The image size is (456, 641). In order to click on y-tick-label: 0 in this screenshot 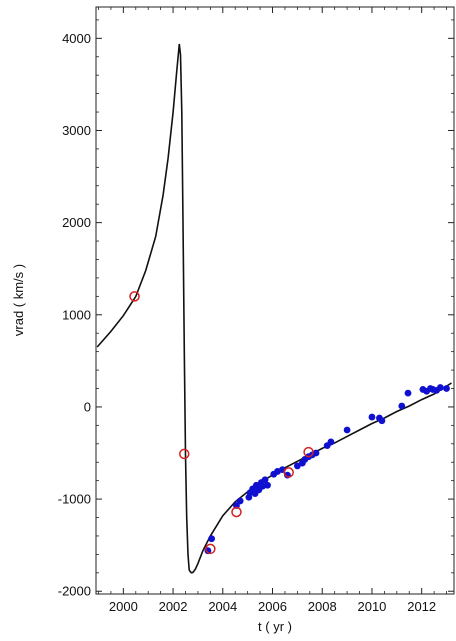, I will do `click(87, 406)`.